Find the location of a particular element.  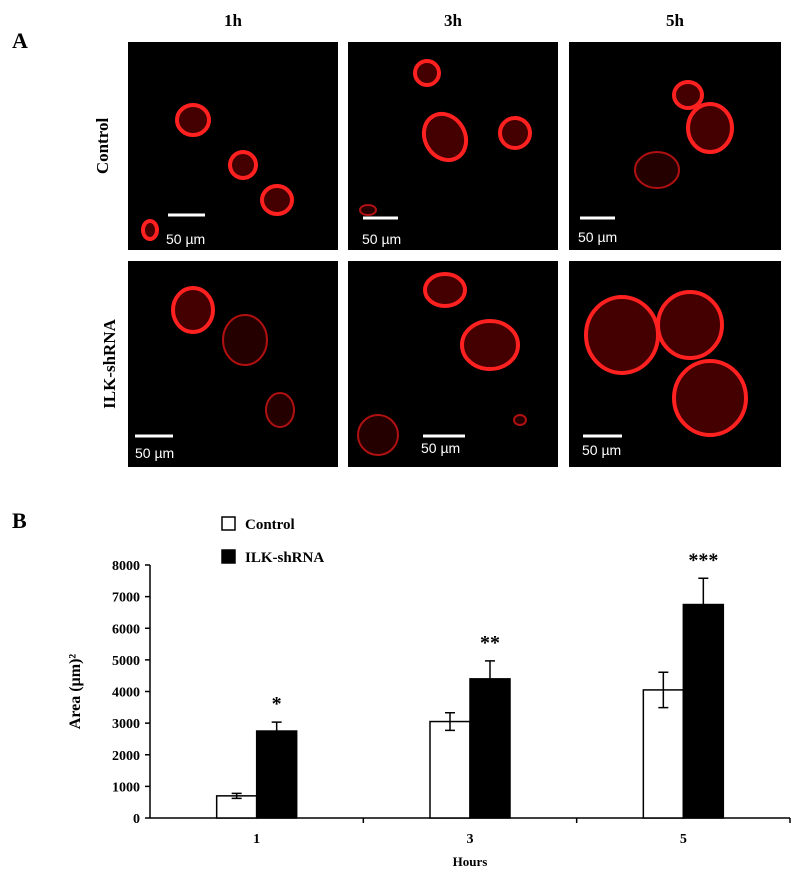

x-axis-label: Hours is located at coordinates (470, 861).